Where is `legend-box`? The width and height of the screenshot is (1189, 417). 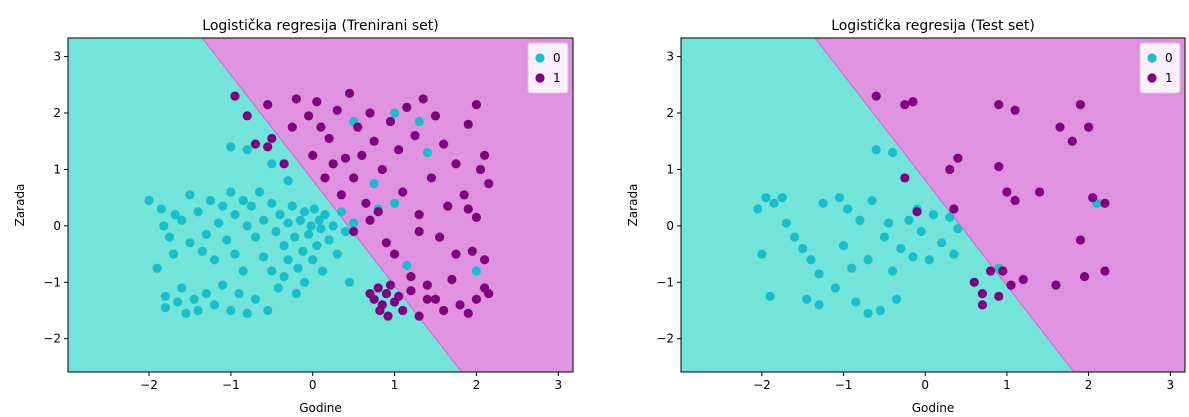
legend-box is located at coordinates (1160, 68).